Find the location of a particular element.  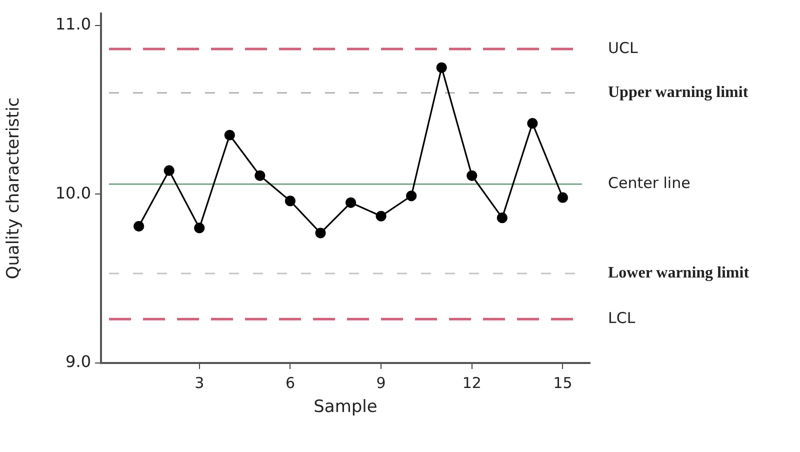

x-tick-label: 9 is located at coordinates (381, 383).